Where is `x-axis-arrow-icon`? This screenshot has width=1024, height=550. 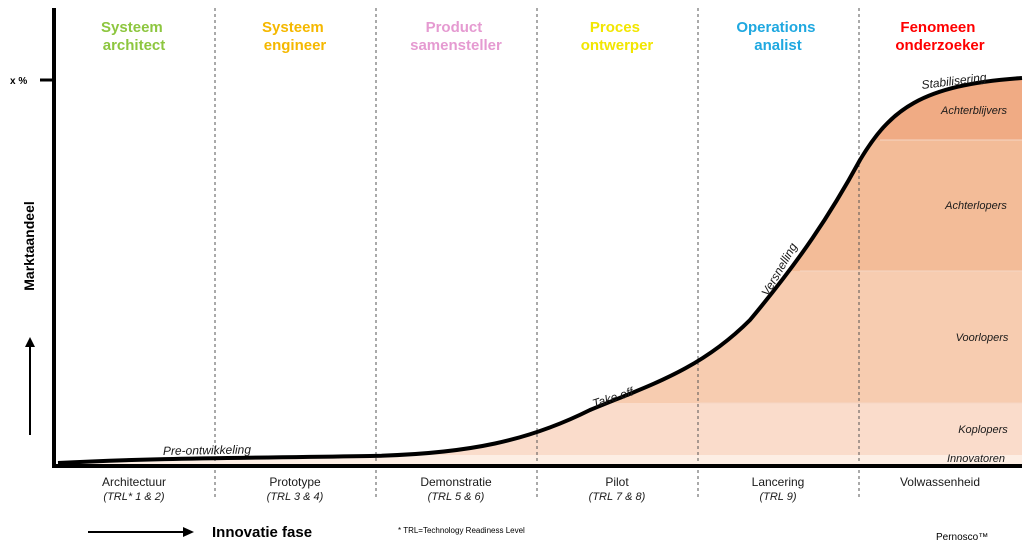 x-axis-arrow-icon is located at coordinates (141, 532).